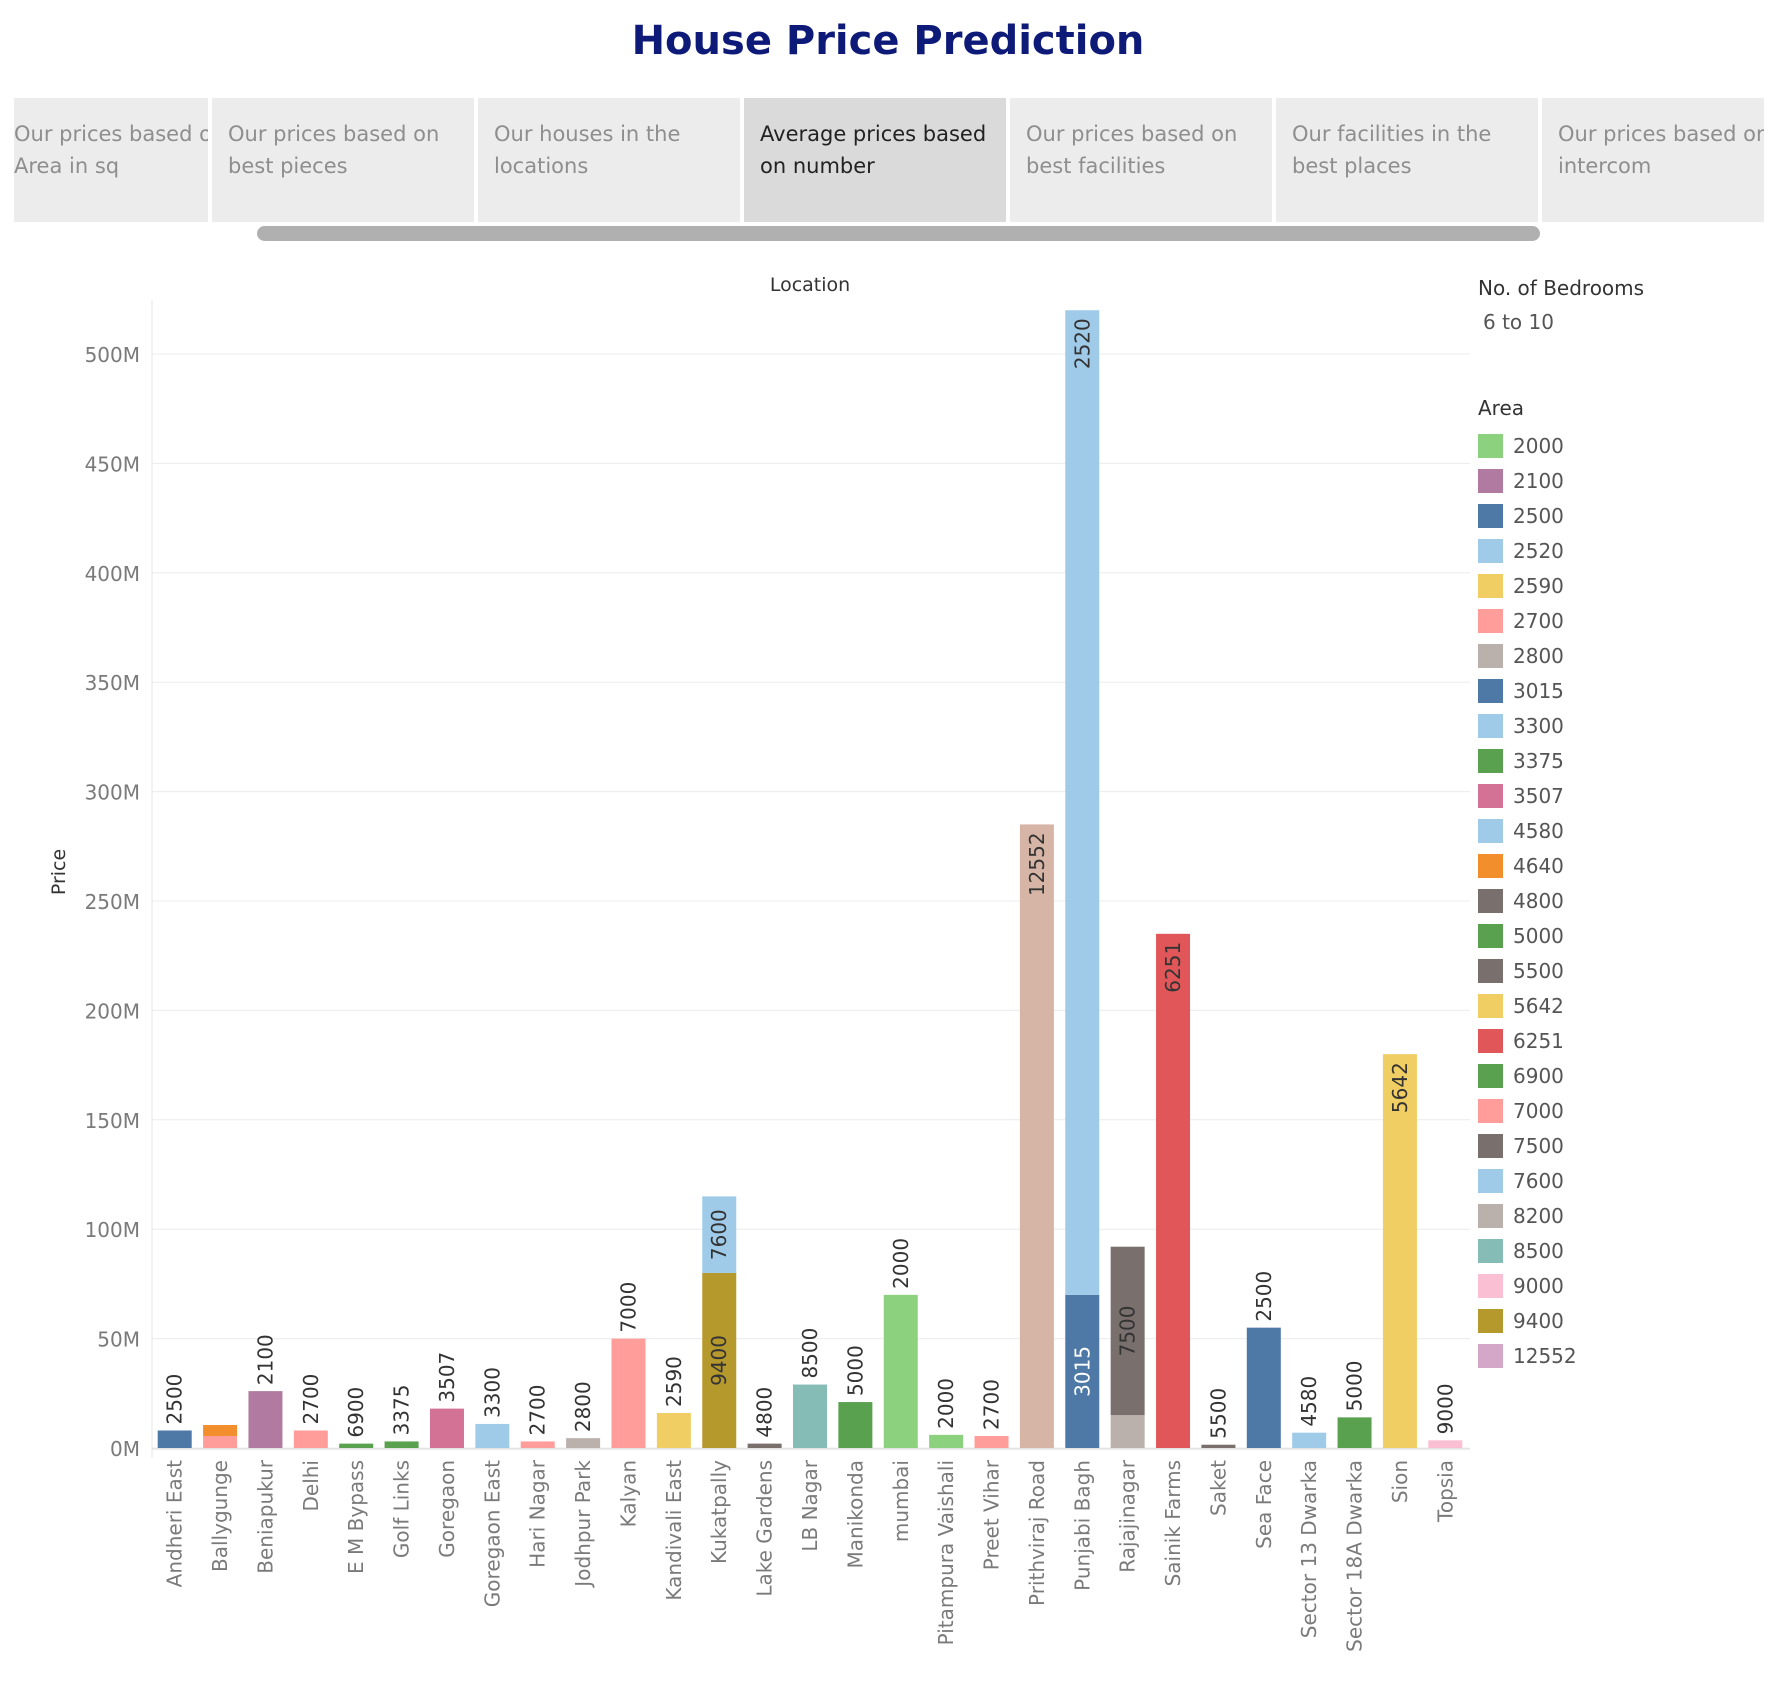 The height and width of the screenshot is (1685, 1776). Describe the element at coordinates (1623, 655) in the screenshot. I see `legend-item: 2800` at that location.